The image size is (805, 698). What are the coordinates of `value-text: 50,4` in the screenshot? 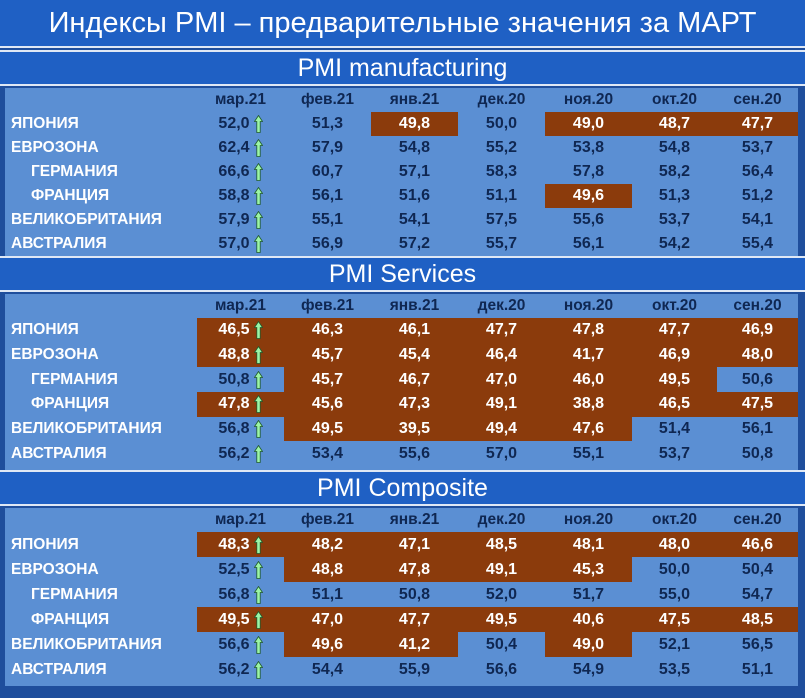 It's located at (501, 644).